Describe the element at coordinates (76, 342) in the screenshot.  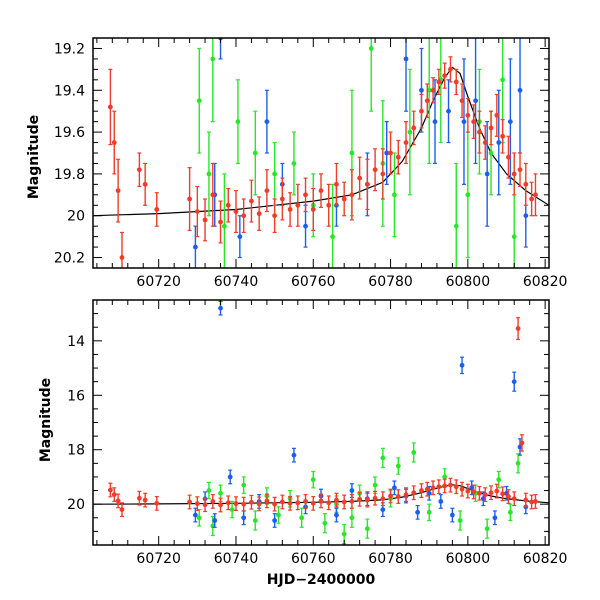
I see `y-tick-label: 14` at that location.